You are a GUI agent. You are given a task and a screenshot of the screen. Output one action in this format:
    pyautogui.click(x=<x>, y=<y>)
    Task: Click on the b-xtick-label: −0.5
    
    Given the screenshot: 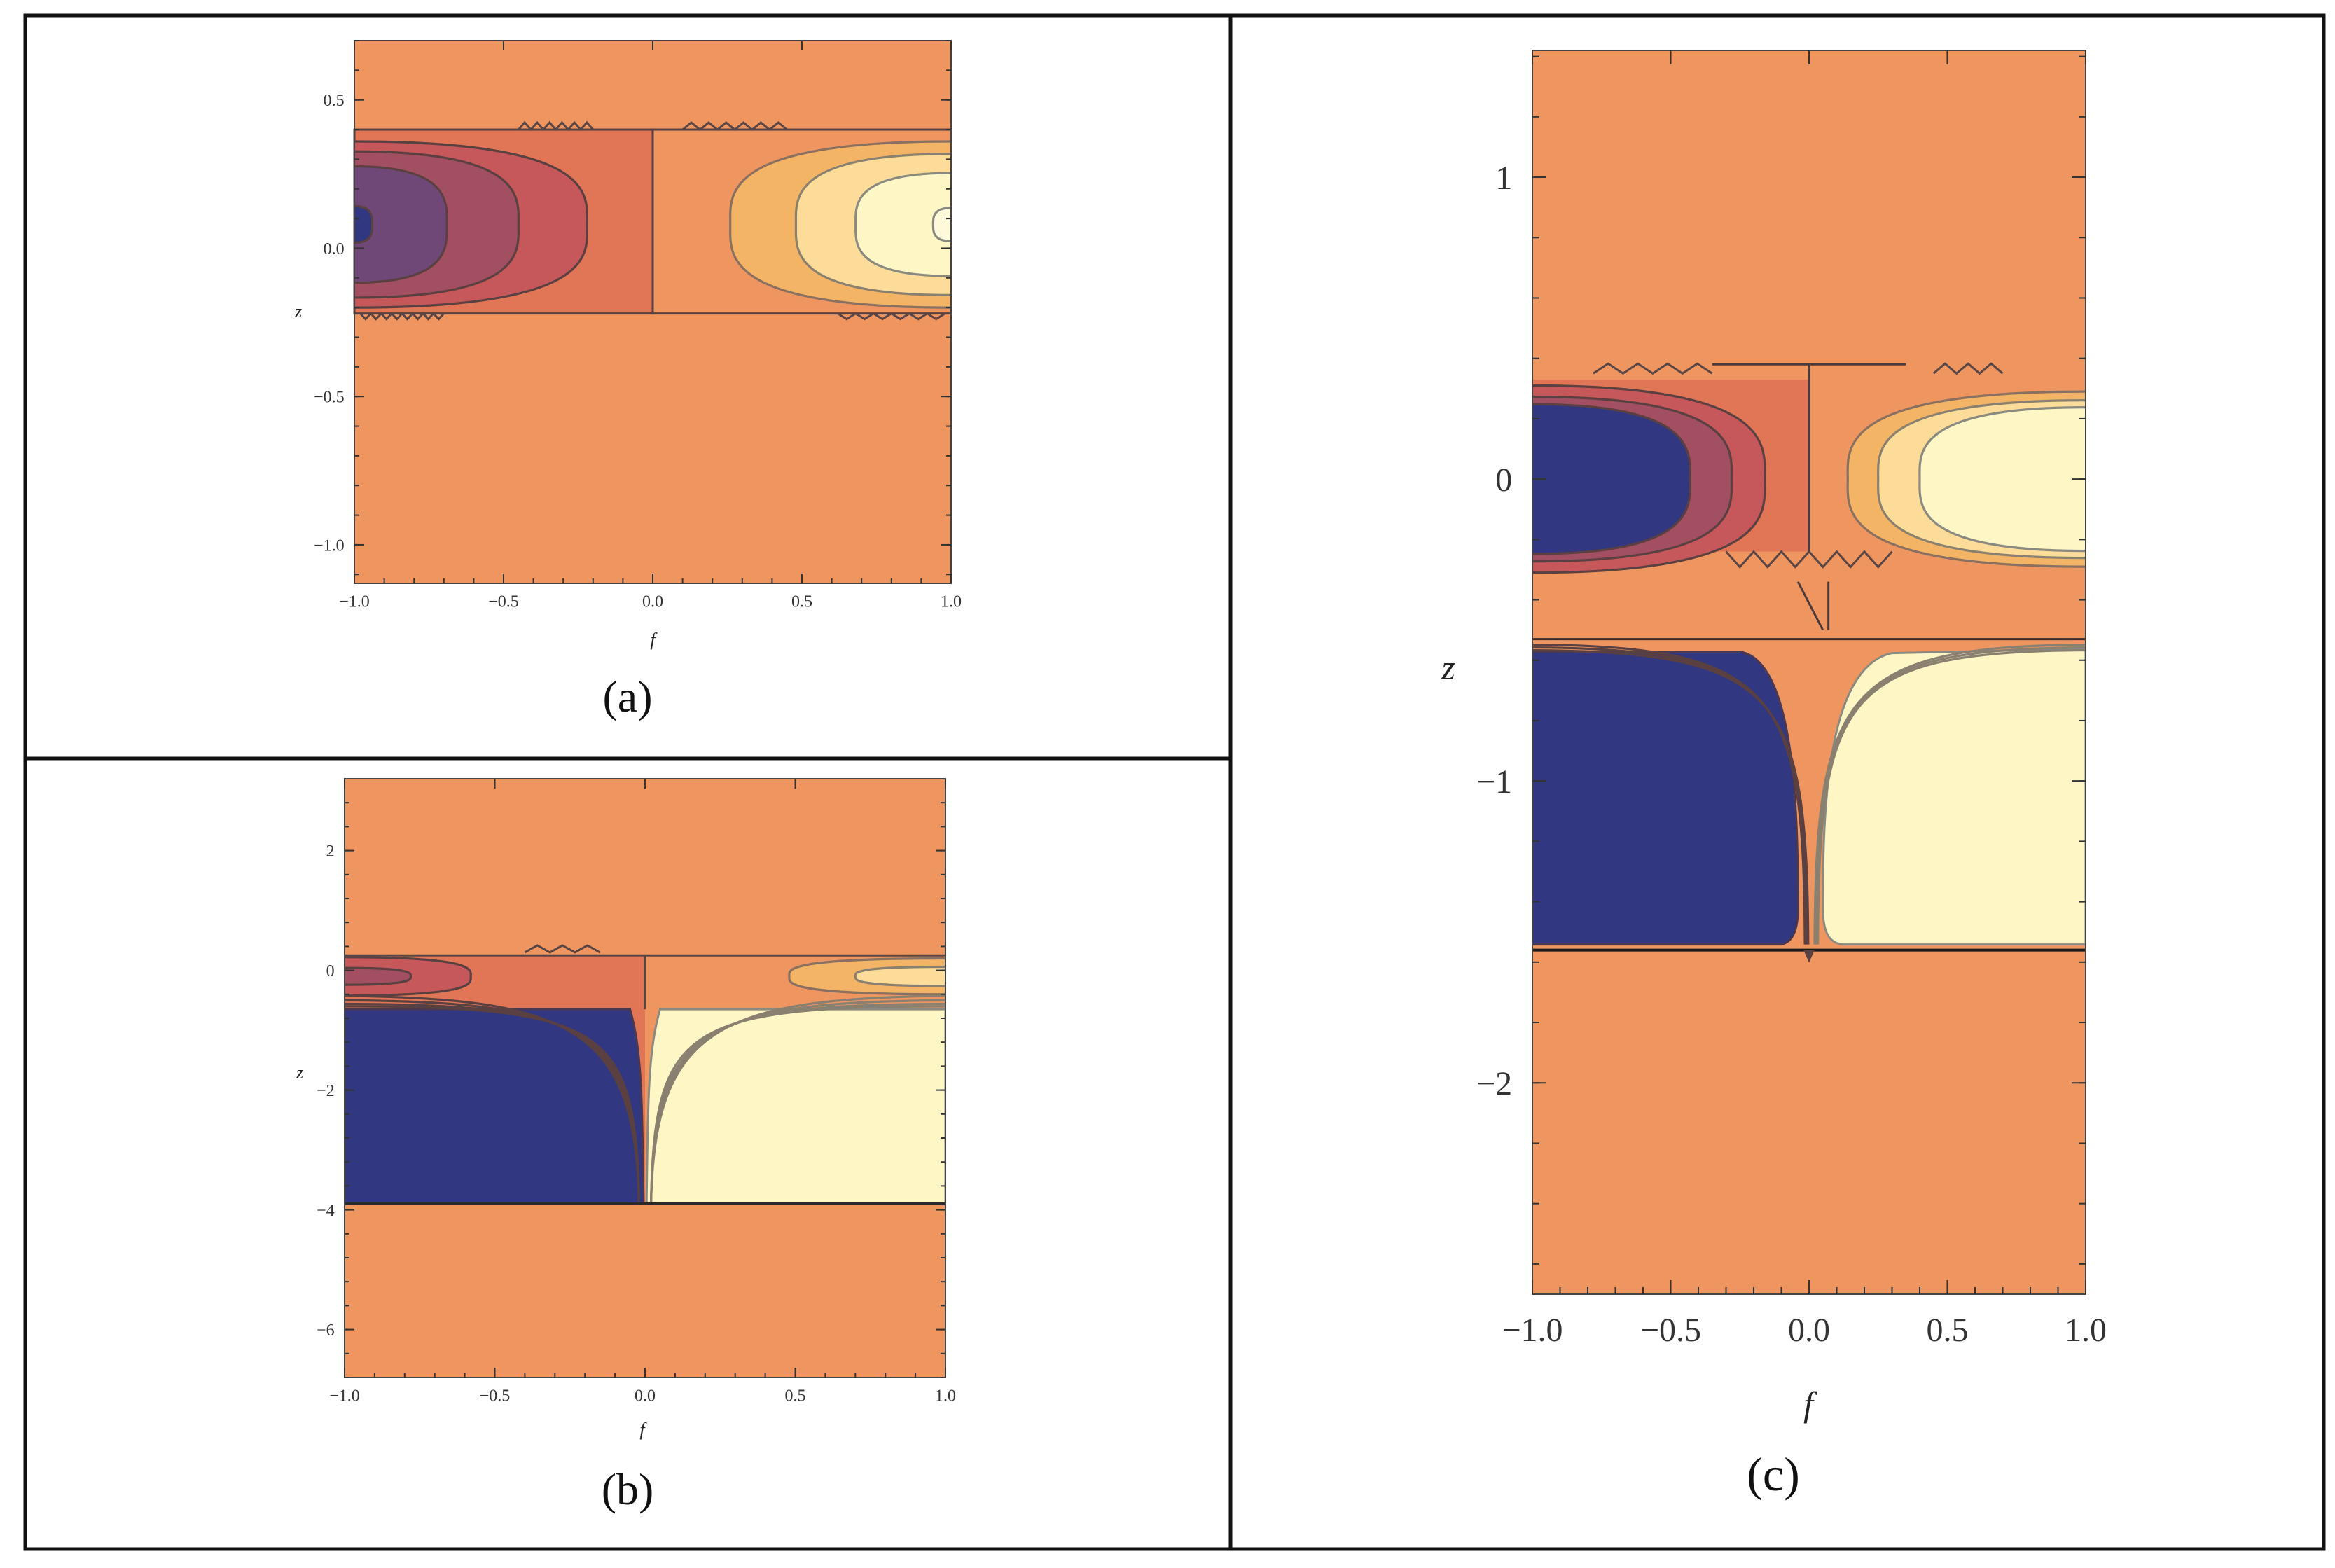 What is the action you would take?
    pyautogui.click(x=495, y=1396)
    